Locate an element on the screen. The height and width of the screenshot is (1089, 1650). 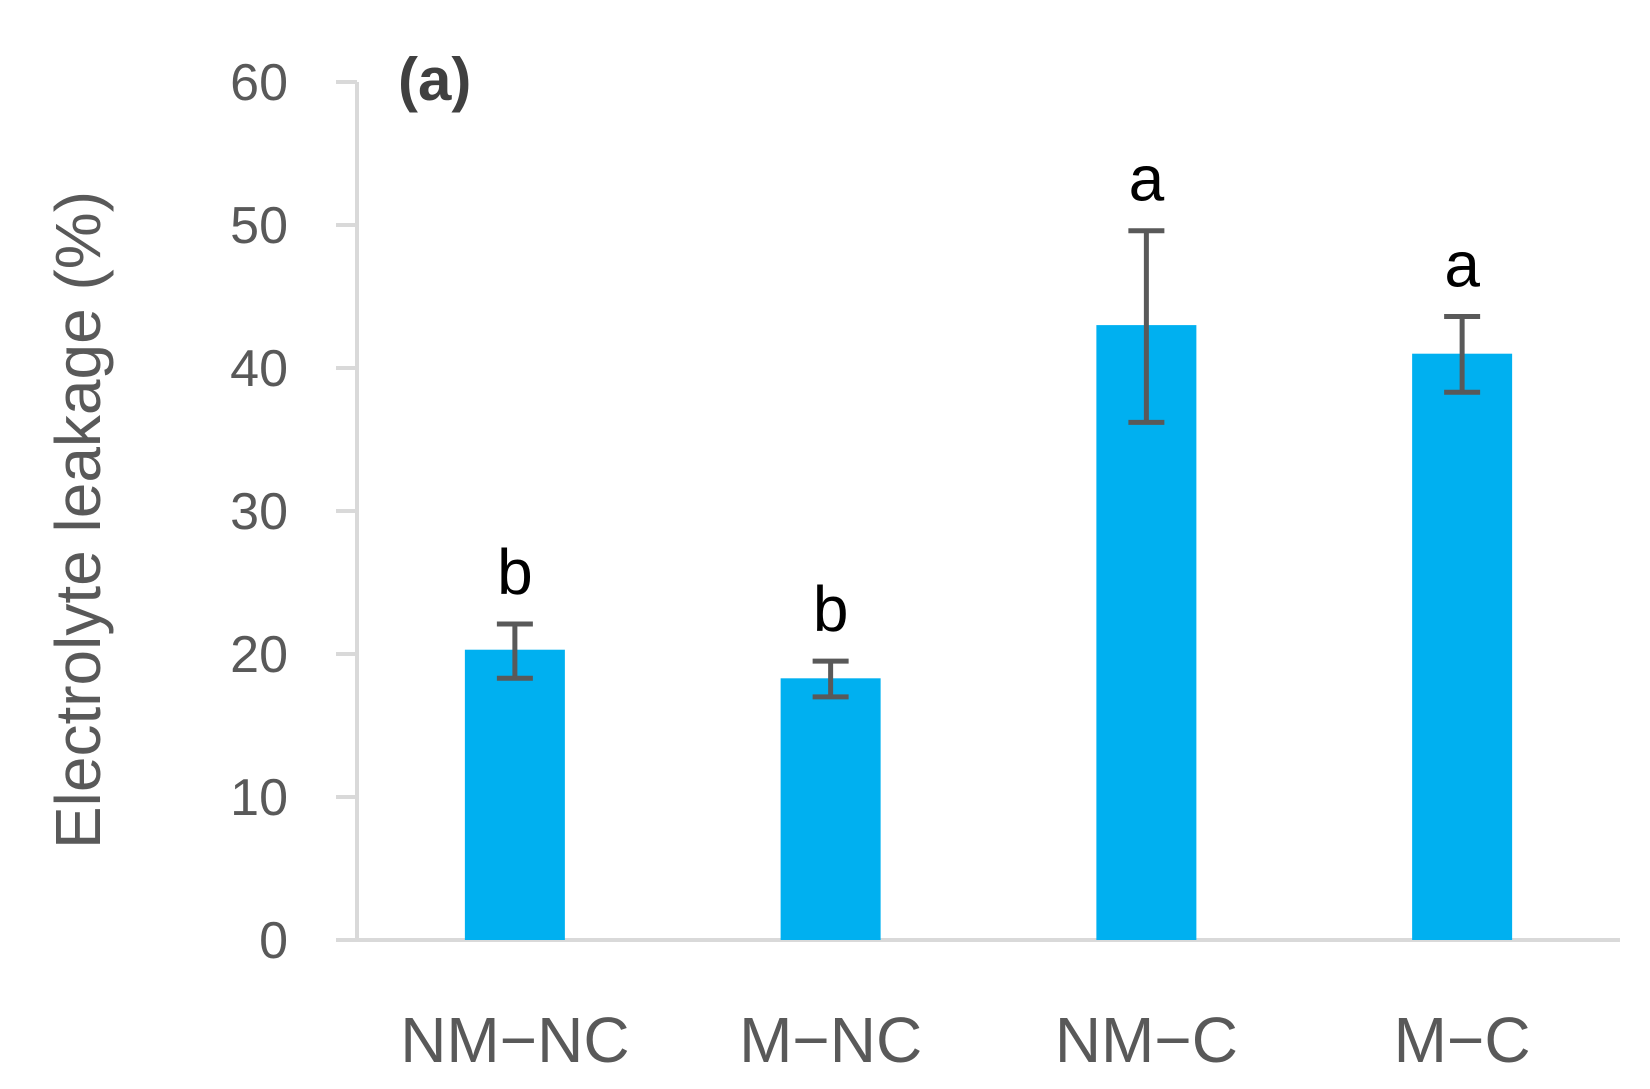
y-tick-label: 0 is located at coordinates (273, 941).